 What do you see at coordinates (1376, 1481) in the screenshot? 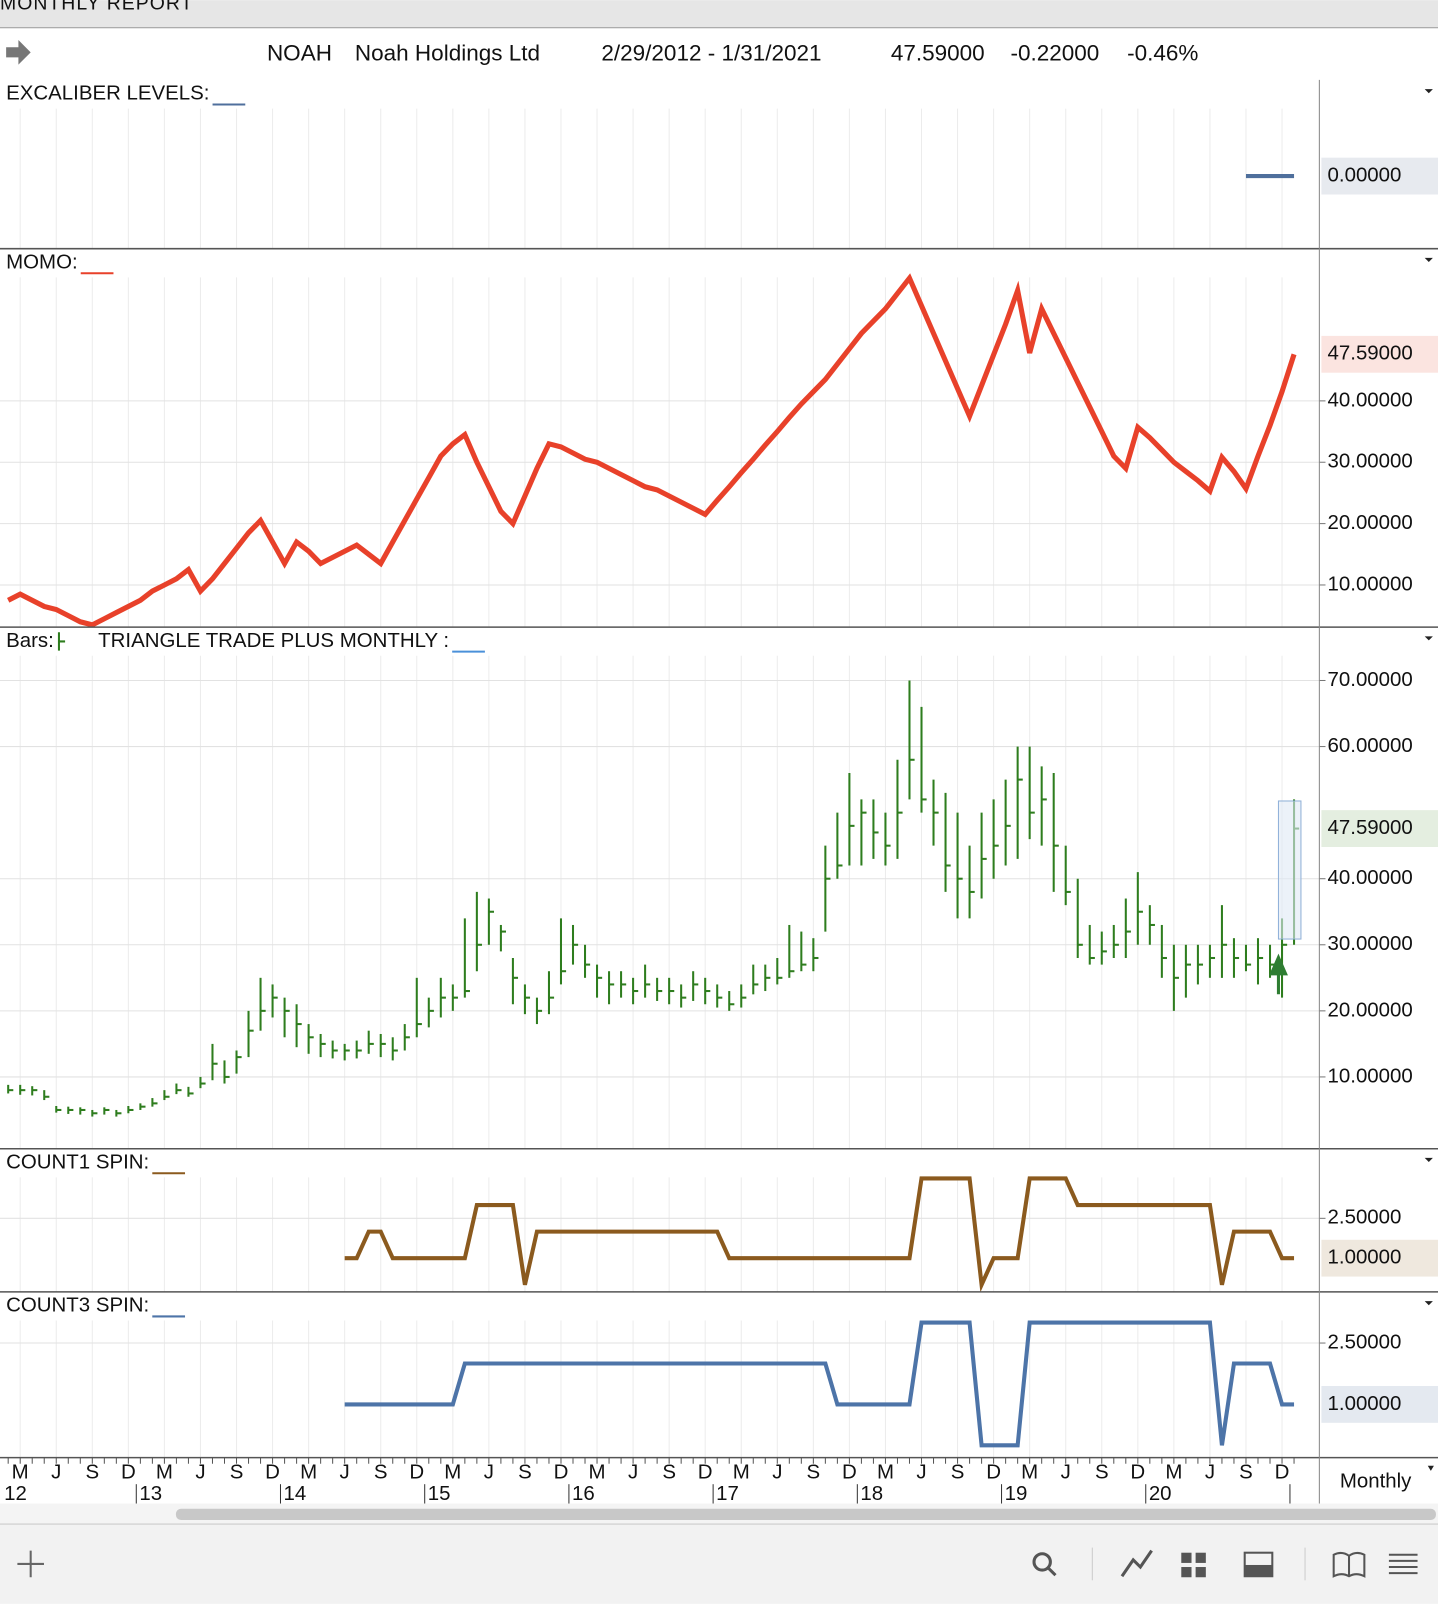
I see `period-selector: Monthly` at bounding box center [1376, 1481].